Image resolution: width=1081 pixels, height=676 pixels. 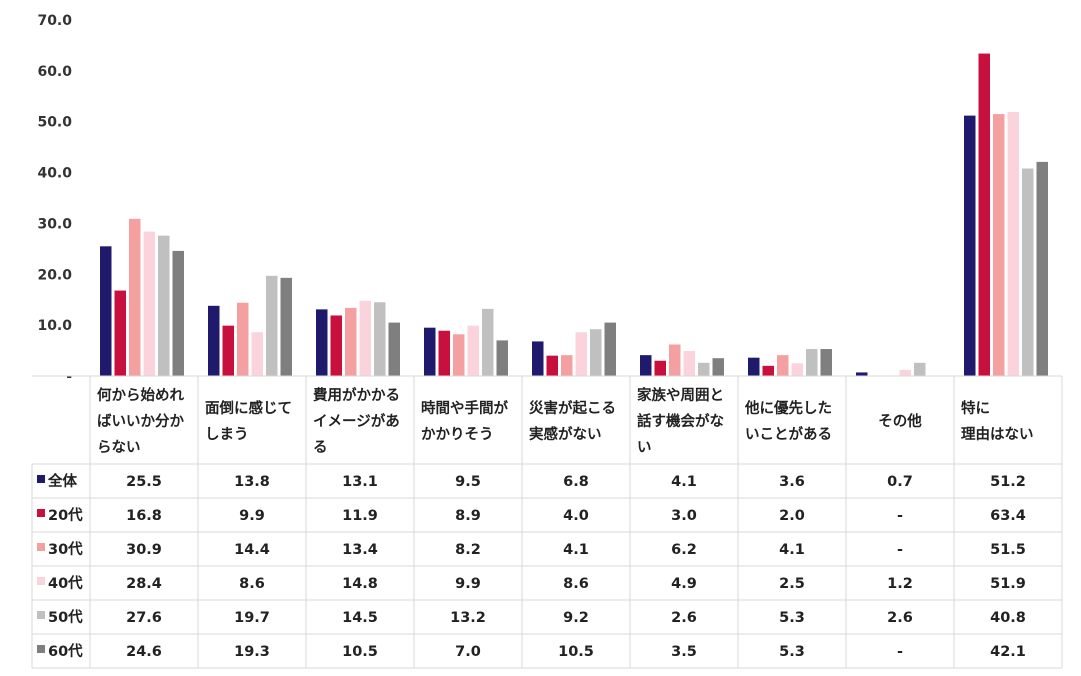 What do you see at coordinates (468, 516) in the screenshot?
I see `table-cell: 8.9` at bounding box center [468, 516].